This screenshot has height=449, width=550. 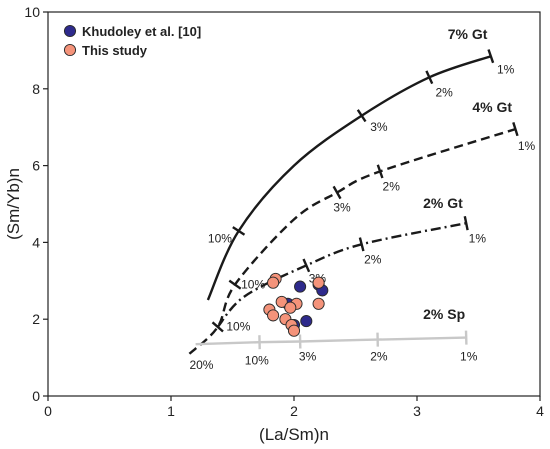 I want to click on curve-tick-label-2-sp-3: 1%, so click(x=469, y=357).